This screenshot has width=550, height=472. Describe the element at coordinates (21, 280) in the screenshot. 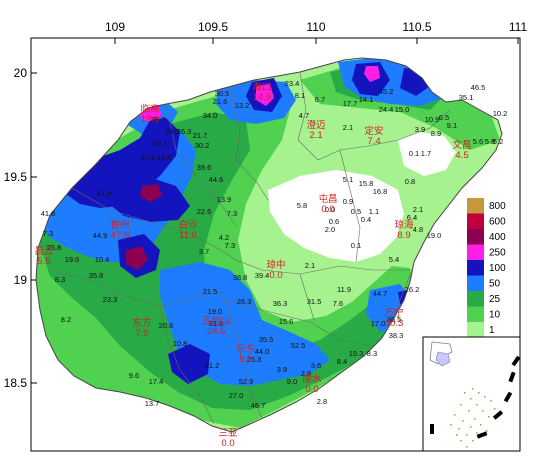

I see `y-tick-label: 19` at that location.